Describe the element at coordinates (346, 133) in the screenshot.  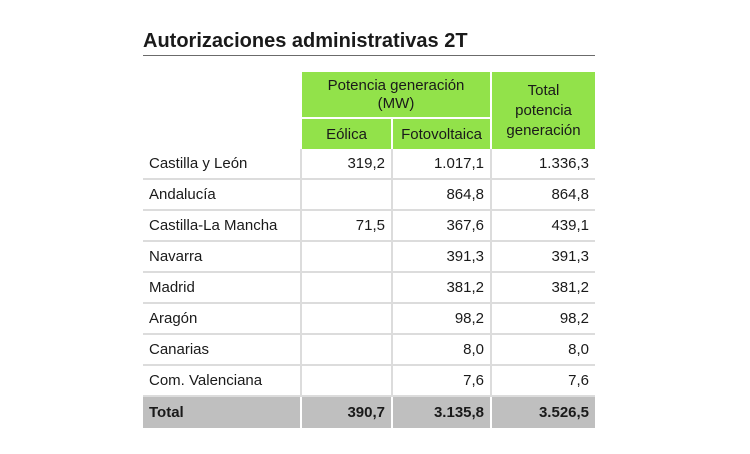
I see `header-eolica: Eólica` at that location.